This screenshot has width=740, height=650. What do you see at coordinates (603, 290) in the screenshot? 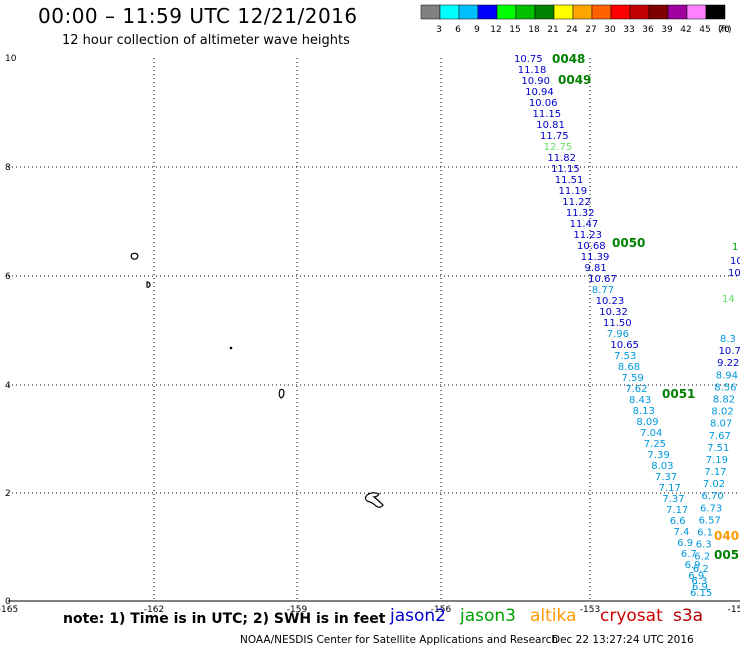
I see `swh-label: 8.77` at bounding box center [603, 290].